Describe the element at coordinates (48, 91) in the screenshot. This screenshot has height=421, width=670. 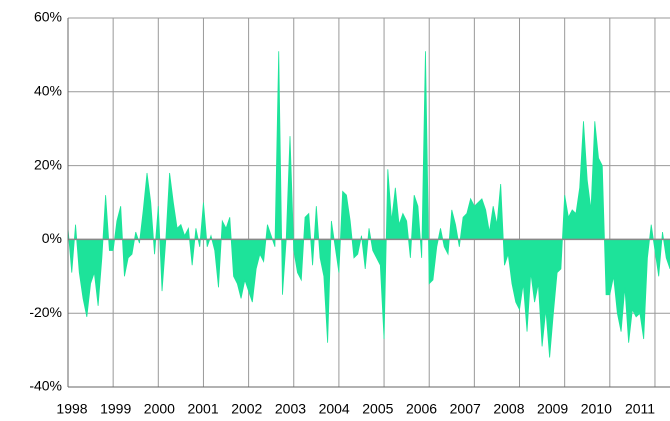
I see `y-tick-label: 40%` at that location.